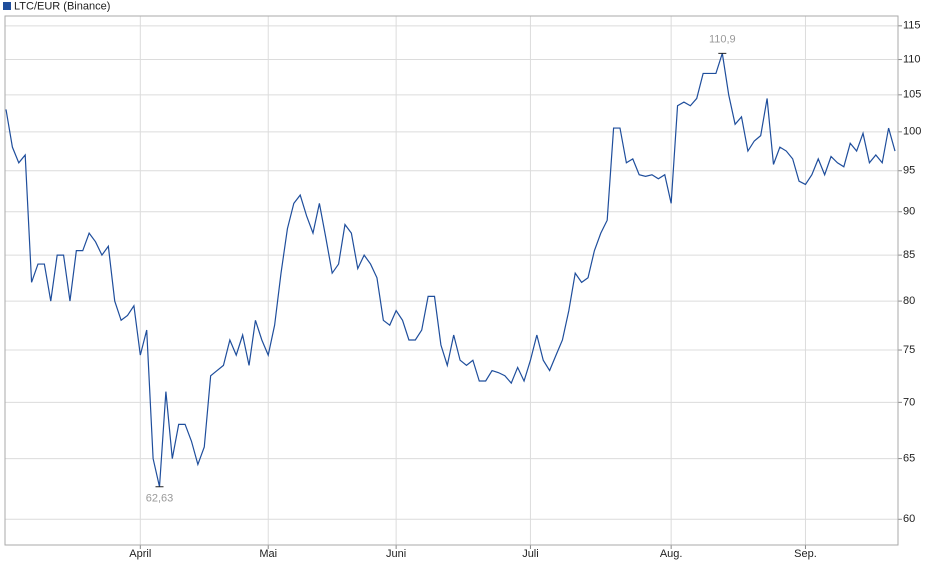  I want to click on y-tick-label: 100, so click(912, 132).